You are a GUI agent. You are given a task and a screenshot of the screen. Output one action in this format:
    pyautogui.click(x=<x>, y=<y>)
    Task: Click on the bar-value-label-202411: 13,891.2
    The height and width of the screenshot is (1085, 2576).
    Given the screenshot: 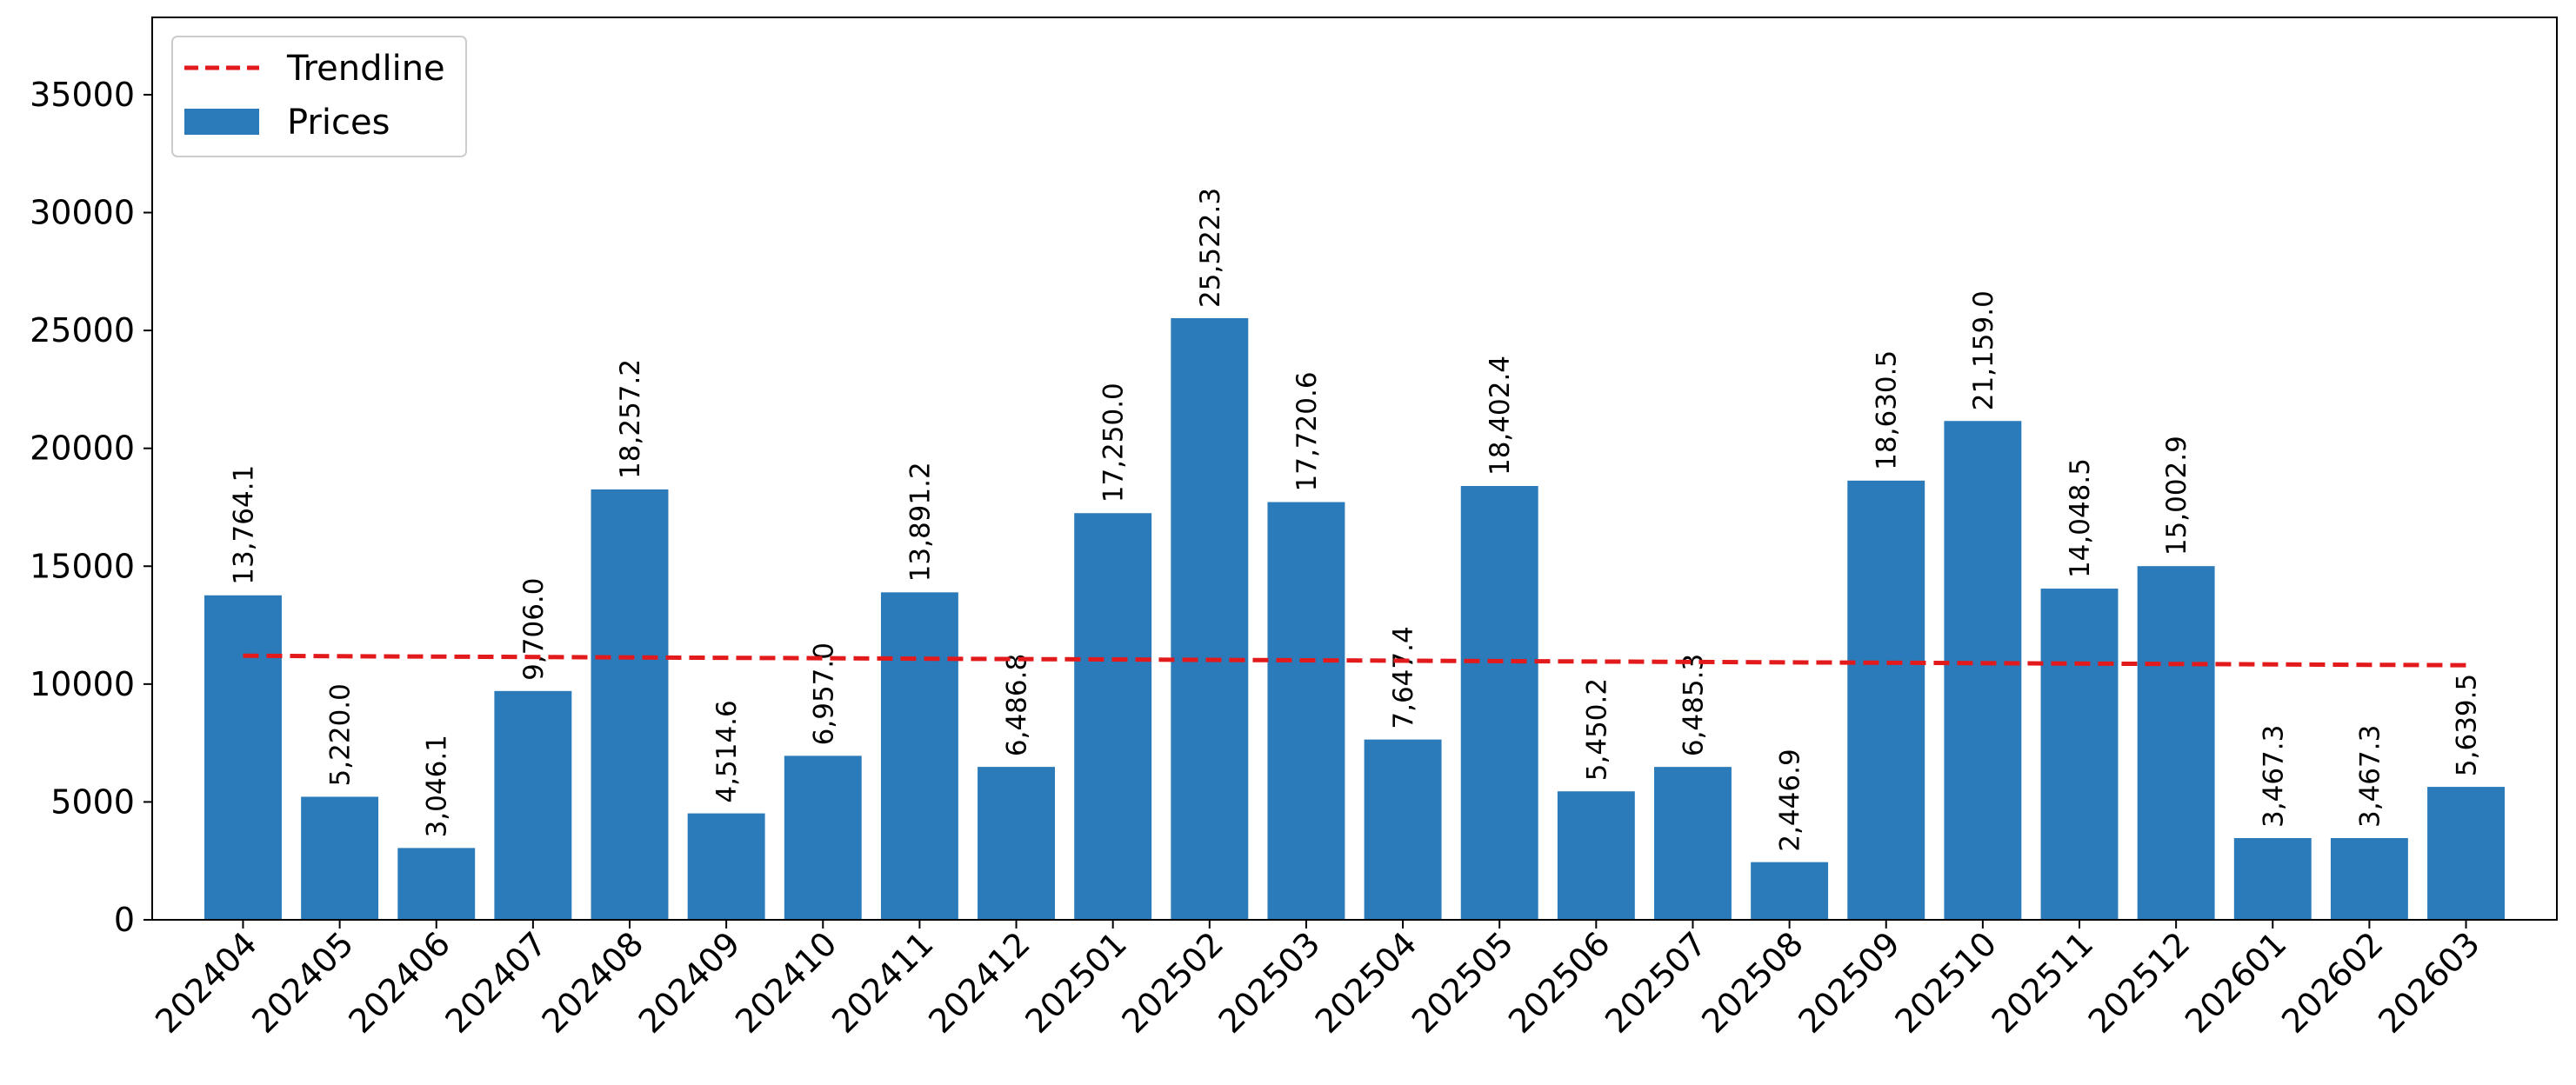 What is the action you would take?
    pyautogui.click(x=920, y=522)
    